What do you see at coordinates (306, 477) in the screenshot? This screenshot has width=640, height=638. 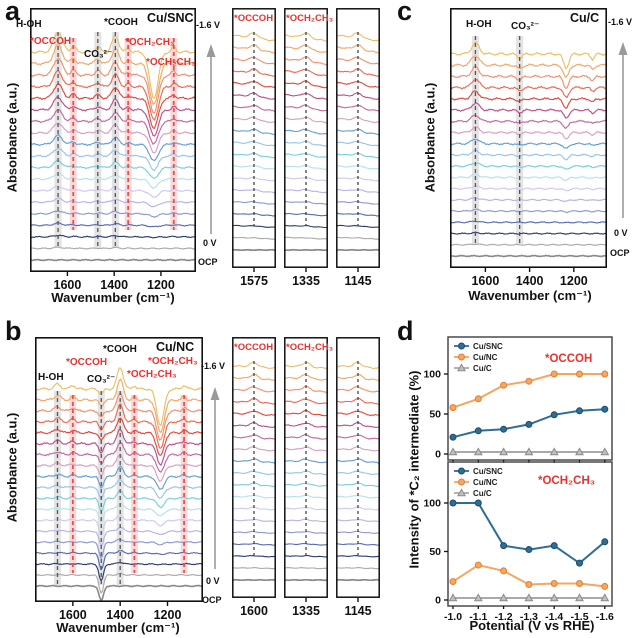 I see `panel-b-inset-plot: 1600 1335 1145 *OCCOH *OCH₂CH₃` at bounding box center [306, 477].